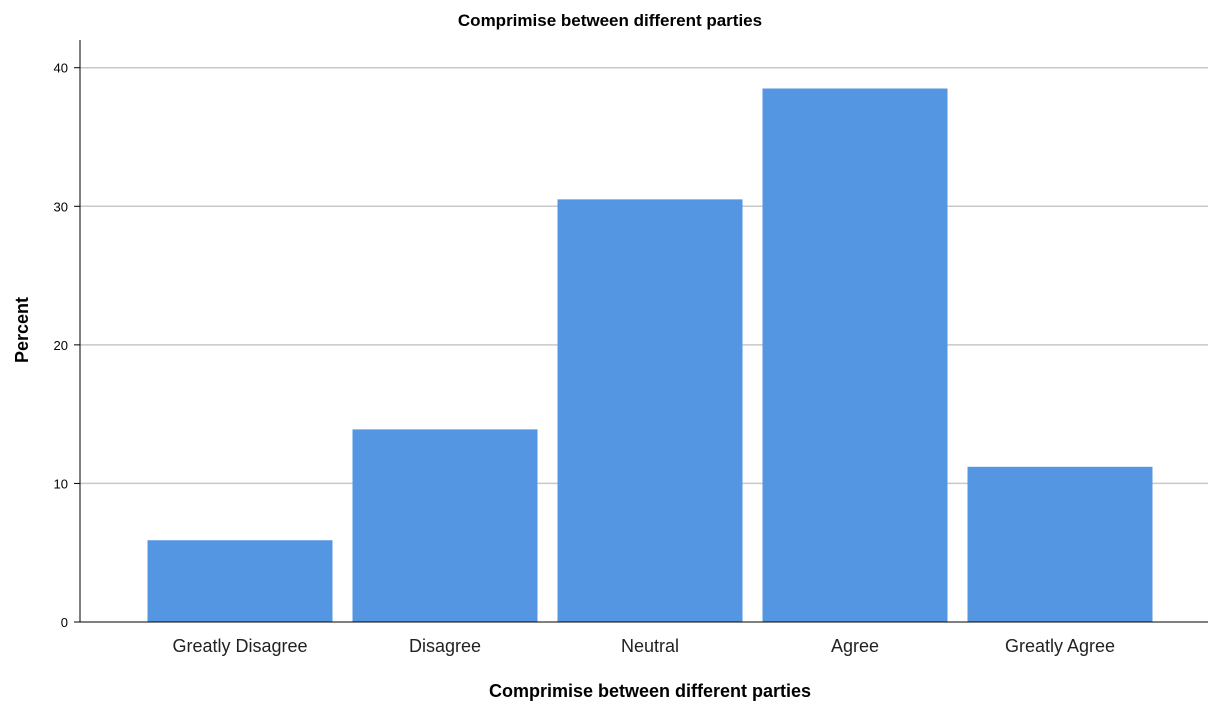  What do you see at coordinates (240, 581) in the screenshot?
I see `bar-greatly-disagree` at bounding box center [240, 581].